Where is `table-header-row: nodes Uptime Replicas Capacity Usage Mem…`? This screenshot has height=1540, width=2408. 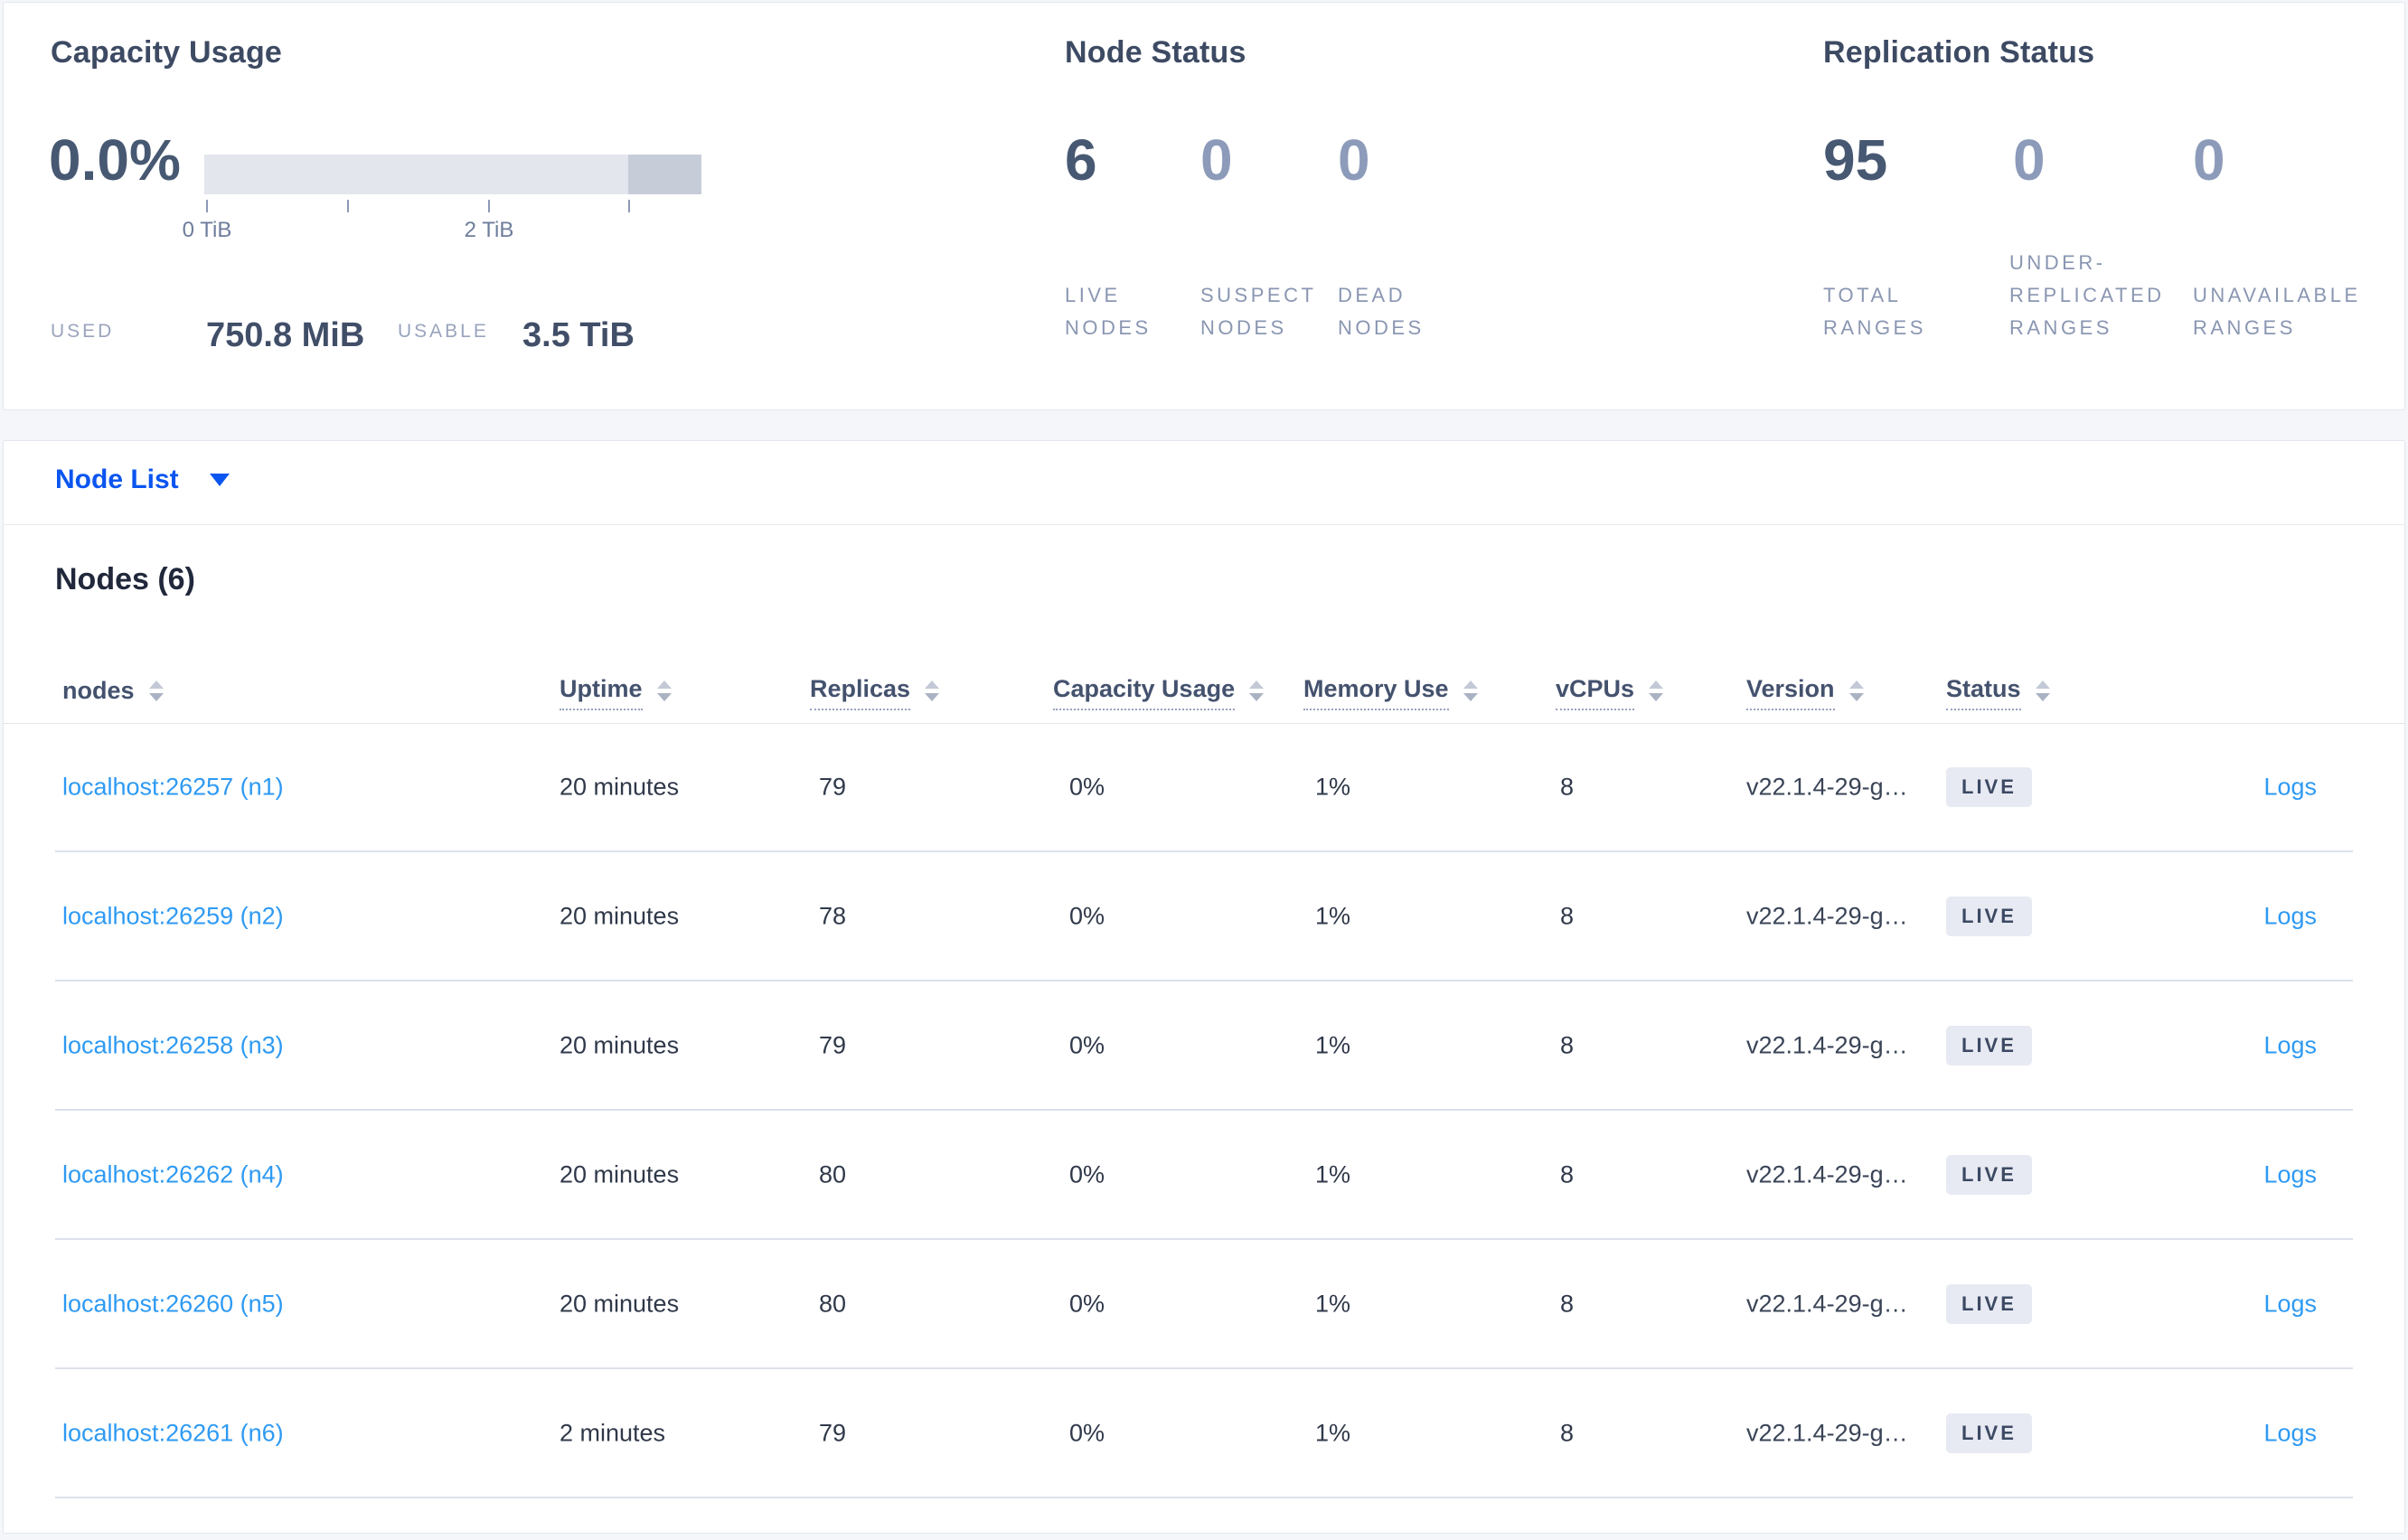
table-header-row: nodes Uptime Replicas Capacity Usage Mem… is located at coordinates (1204, 691).